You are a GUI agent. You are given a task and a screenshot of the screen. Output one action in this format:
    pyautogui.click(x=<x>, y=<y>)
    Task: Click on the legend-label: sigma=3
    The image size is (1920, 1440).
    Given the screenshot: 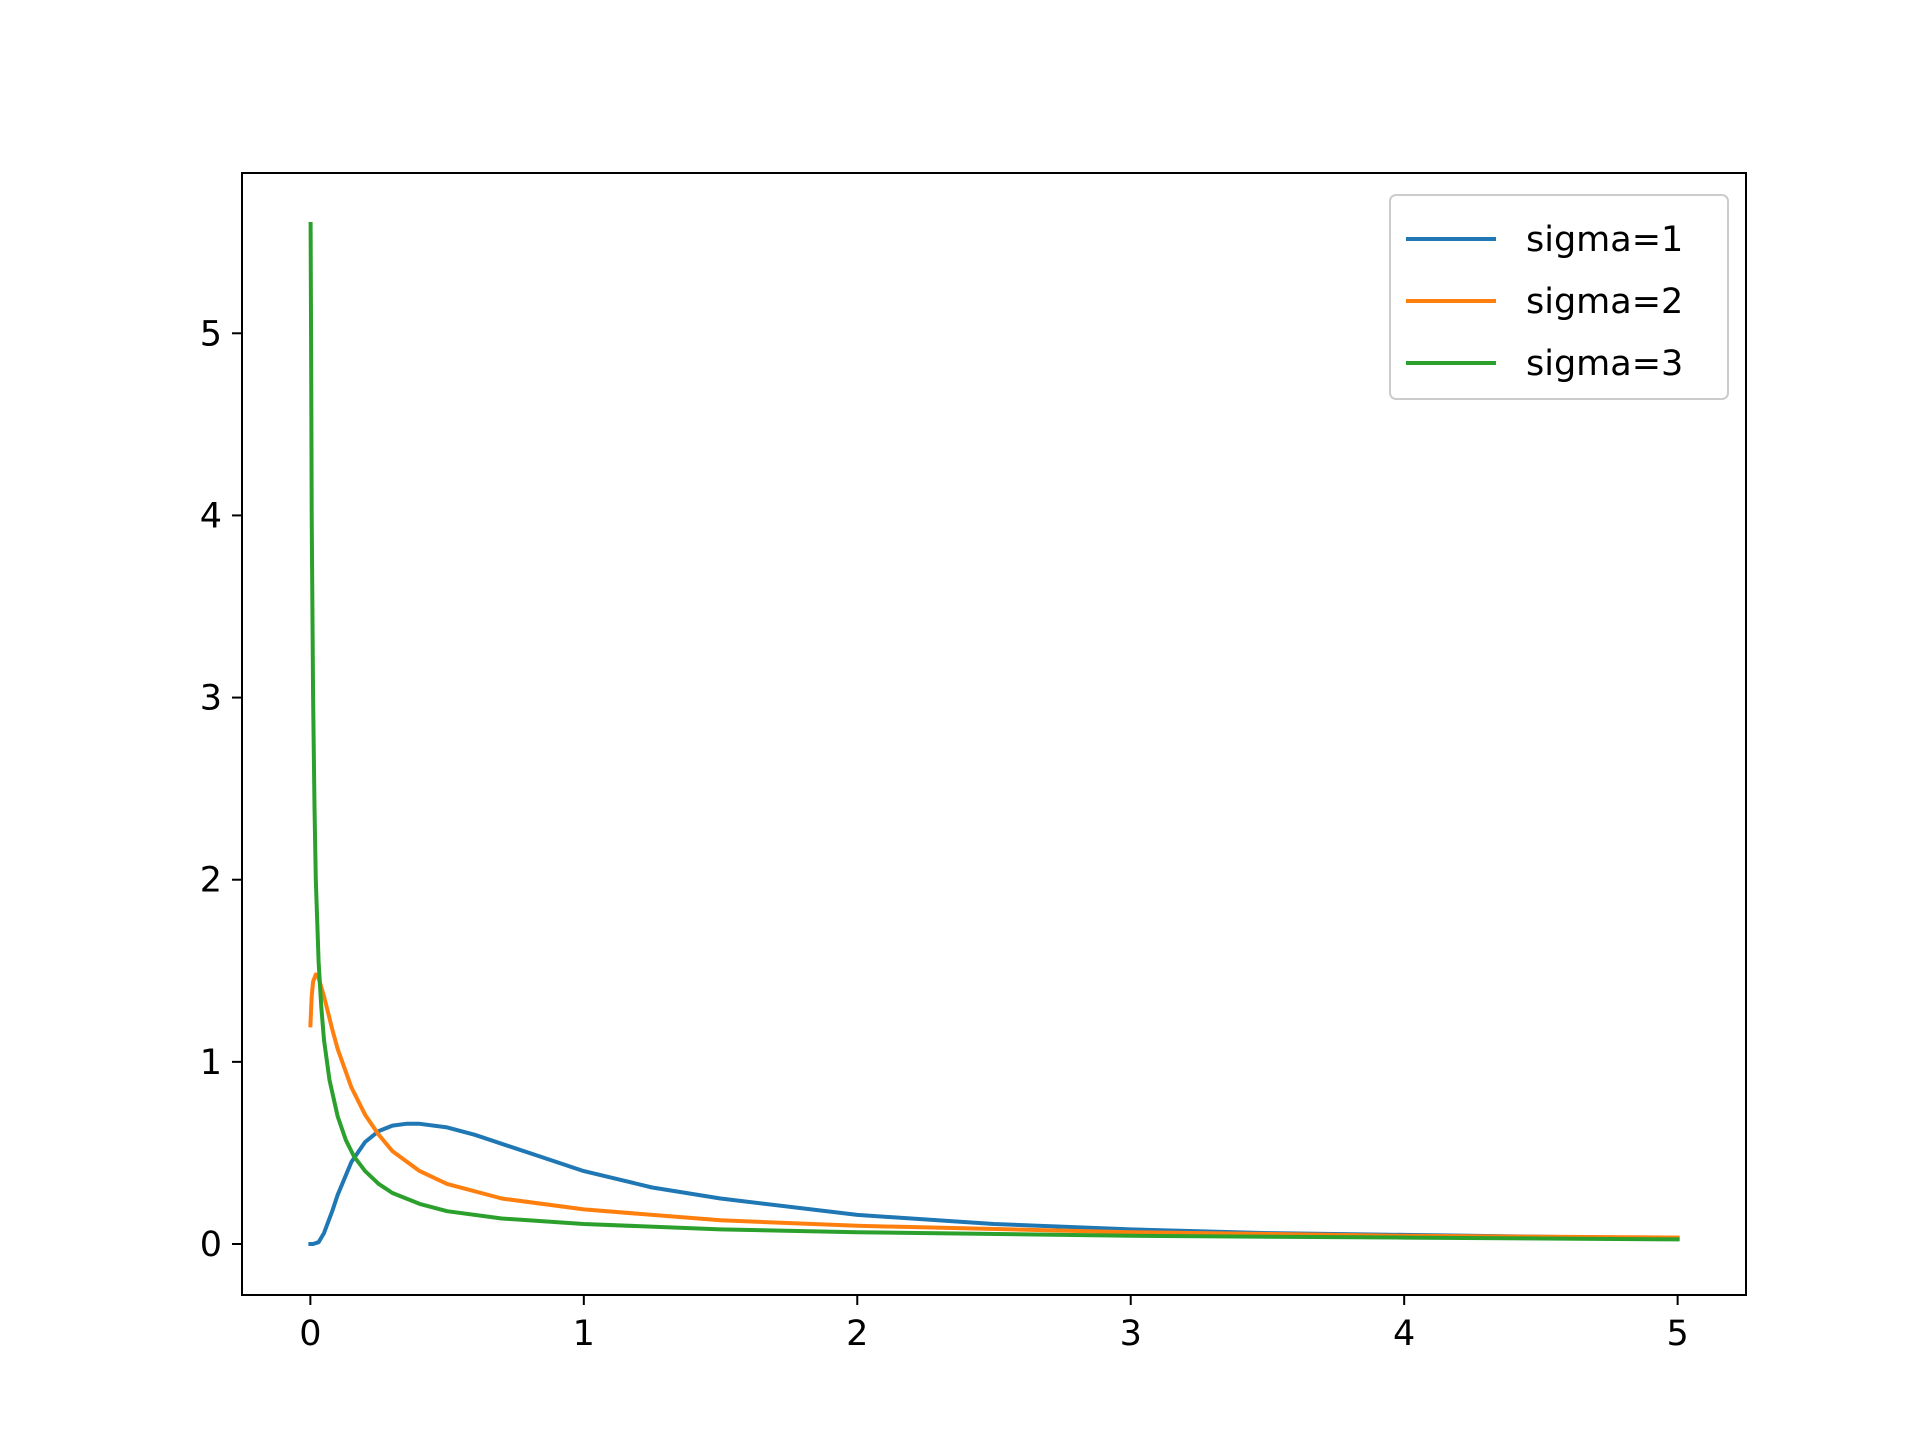 What is the action you would take?
    pyautogui.click(x=1604, y=364)
    